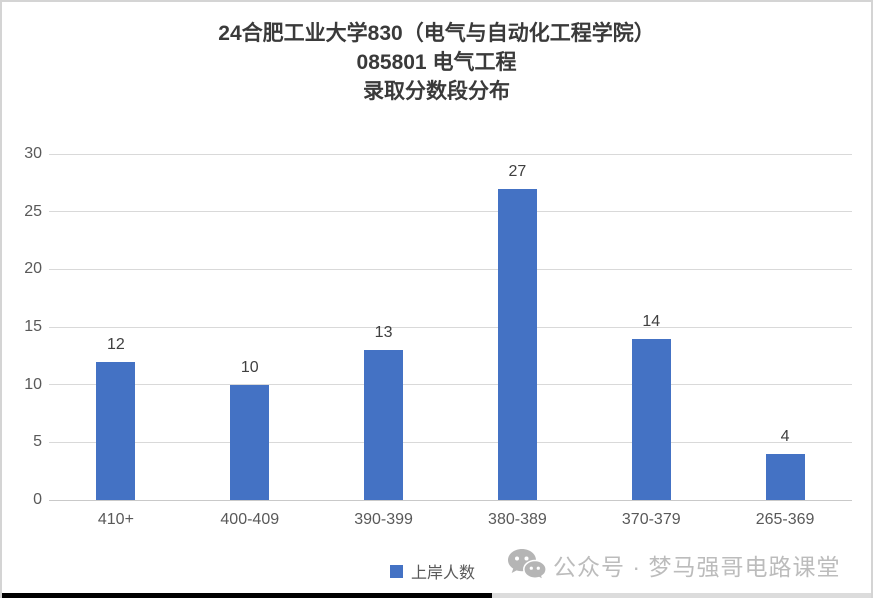 Image resolution: width=873 pixels, height=598 pixels. What do you see at coordinates (33, 269) in the screenshot?
I see `y-tick-label: 20` at bounding box center [33, 269].